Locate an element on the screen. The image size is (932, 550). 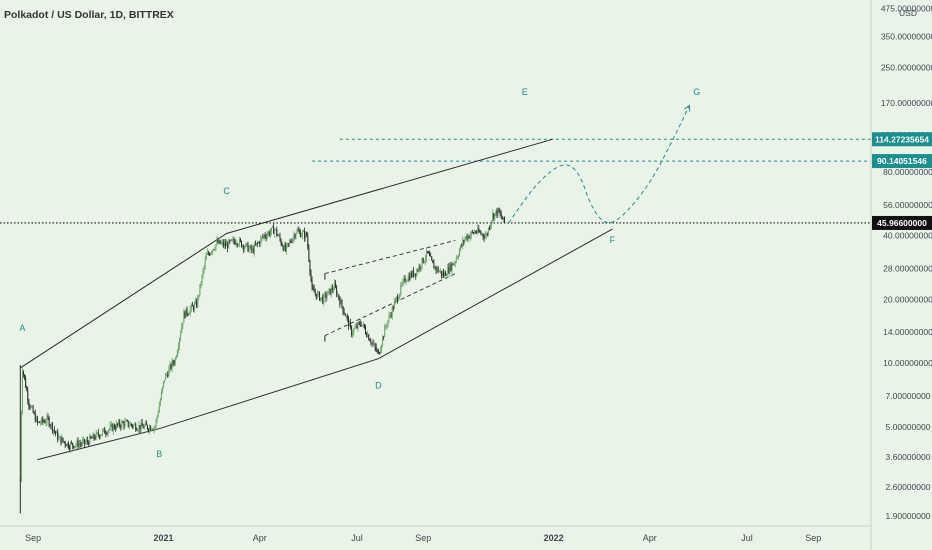
time-tick-label: Jul is located at coordinates (357, 538).